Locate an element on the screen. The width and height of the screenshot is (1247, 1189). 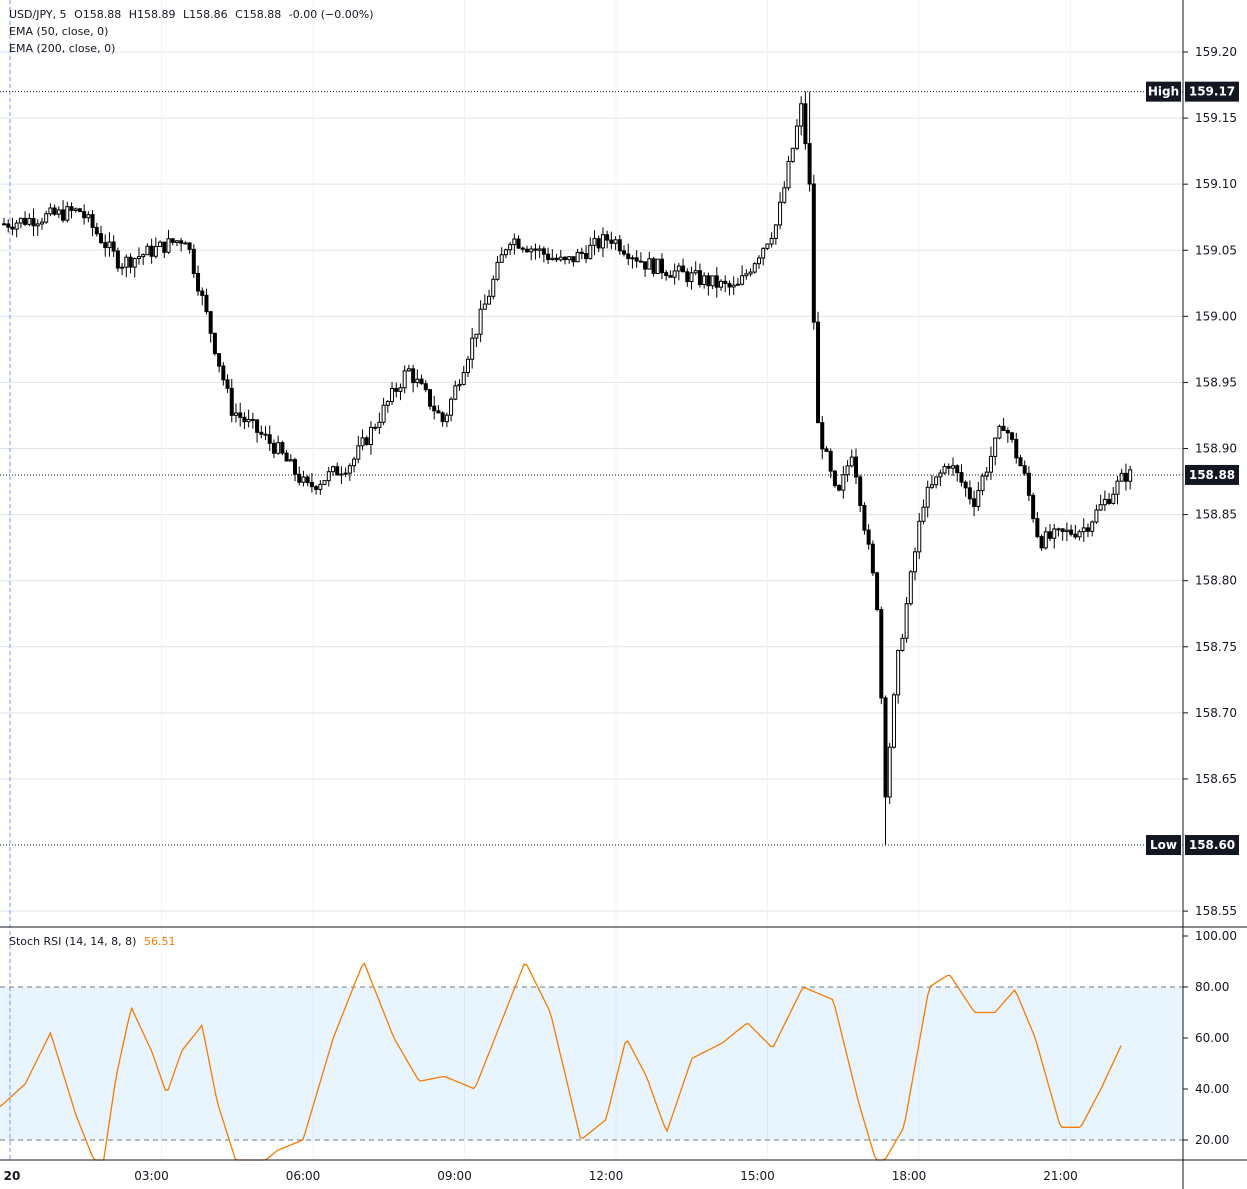
price-tick-label: 159.00 is located at coordinates (1216, 316).